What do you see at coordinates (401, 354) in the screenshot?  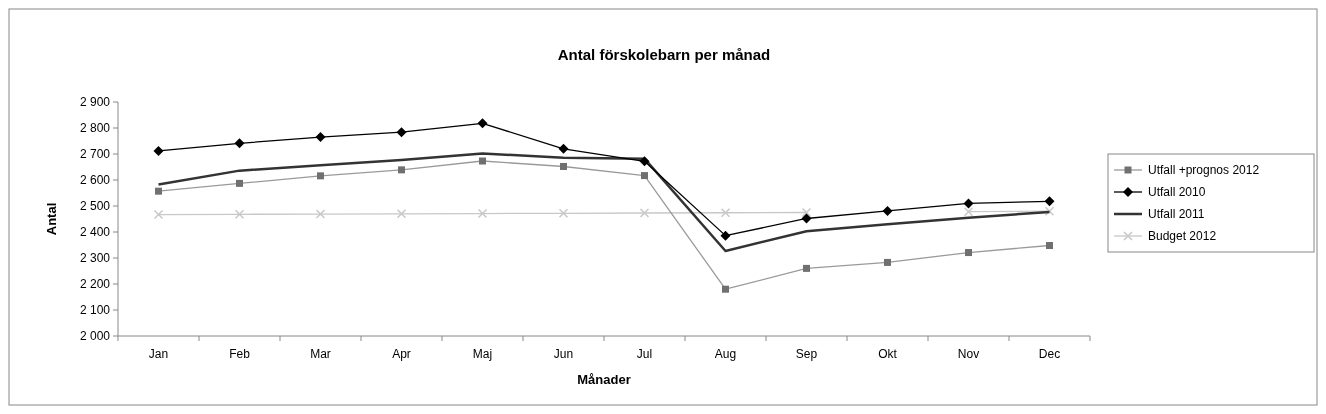 I see `x-tick-label: Apr` at bounding box center [401, 354].